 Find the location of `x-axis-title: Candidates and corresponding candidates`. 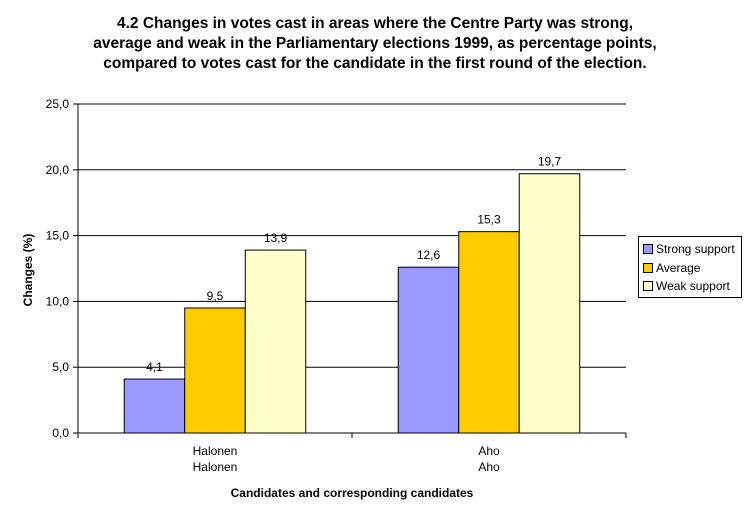

x-axis-title: Candidates and corresponding candidates is located at coordinates (352, 493).